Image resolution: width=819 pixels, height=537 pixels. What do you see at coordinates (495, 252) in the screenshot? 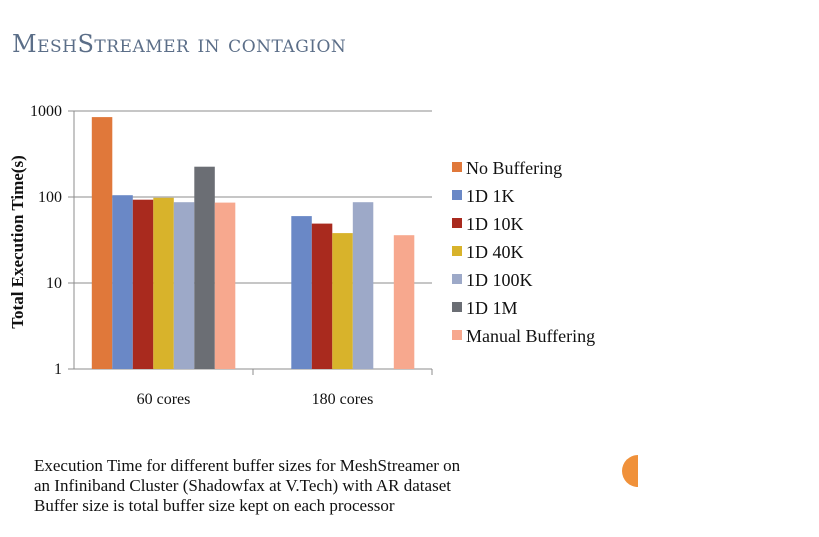
I see `legend-label: 1D 40K` at bounding box center [495, 252].